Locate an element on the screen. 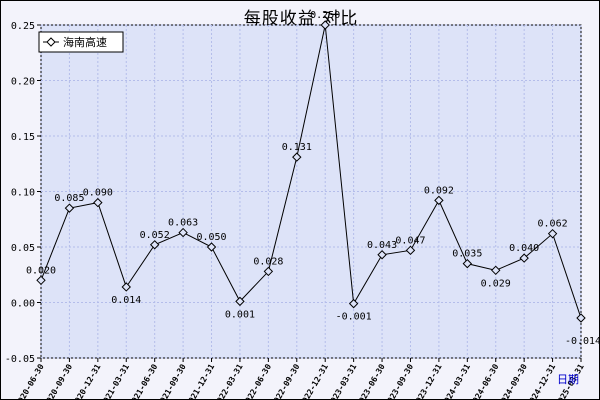 This screenshot has width=600, height=400. data-label: 0.035 is located at coordinates (467, 254).